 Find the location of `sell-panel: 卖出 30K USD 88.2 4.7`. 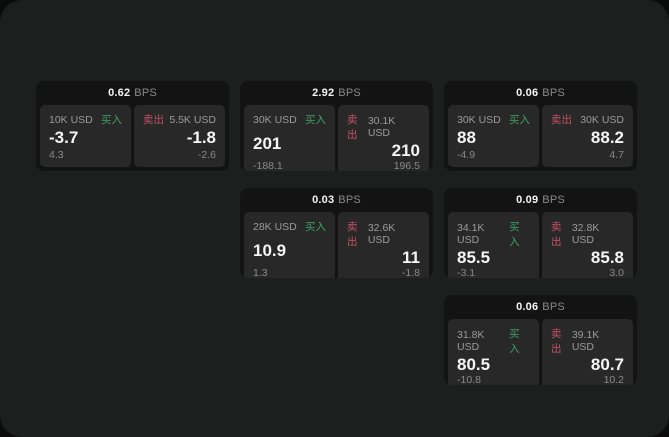

sell-panel: 卖出 30K USD 88.2 4.7 is located at coordinates (587, 136).